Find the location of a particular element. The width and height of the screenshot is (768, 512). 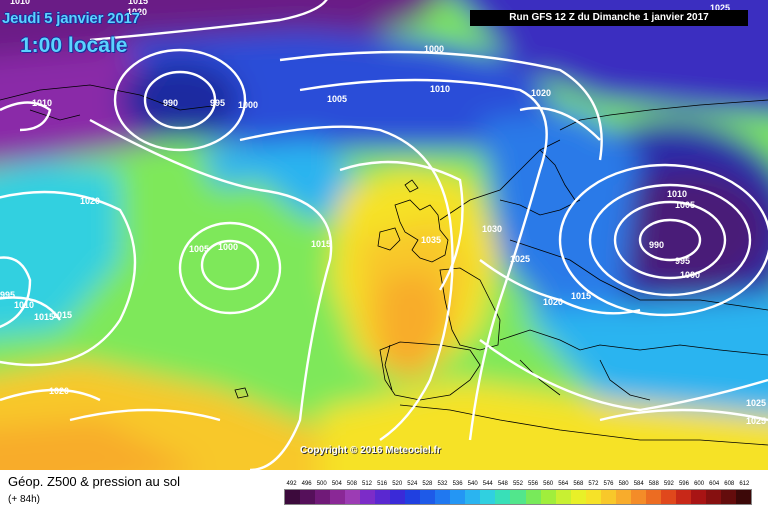

scale-label: 500 is located at coordinates (321, 484).